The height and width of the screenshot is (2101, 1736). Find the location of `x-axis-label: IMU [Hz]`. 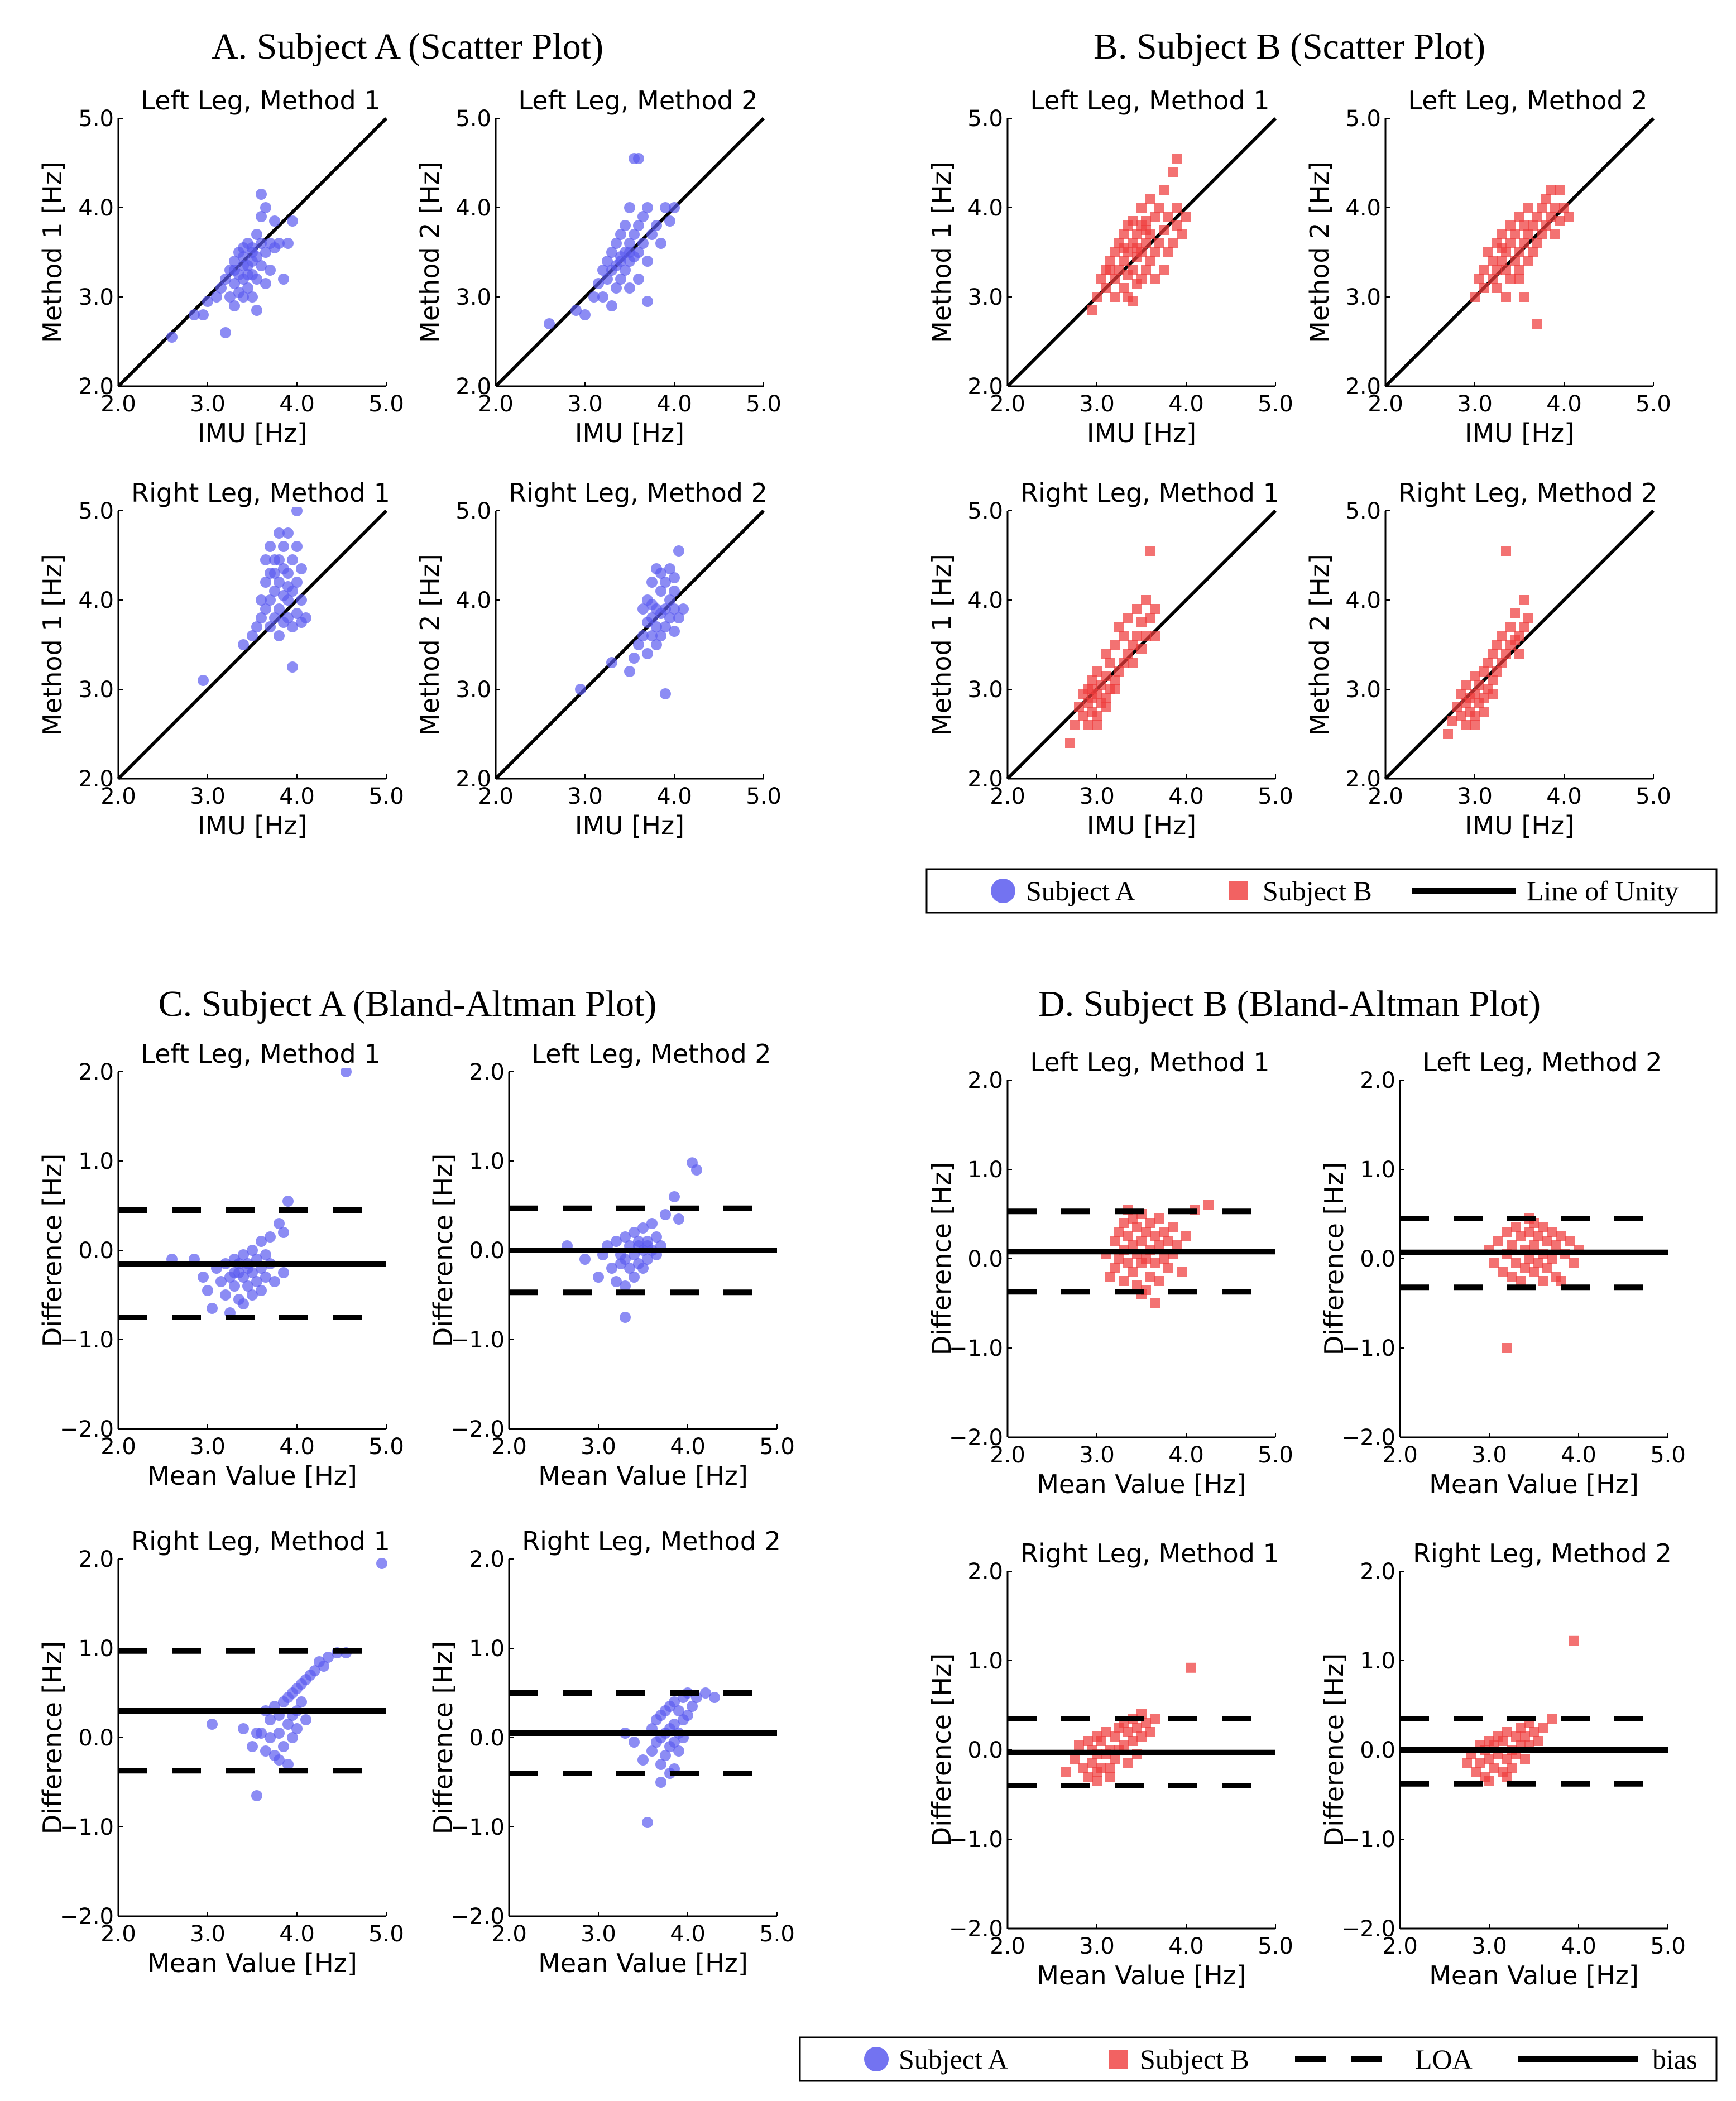

x-axis-label: IMU [Hz] is located at coordinates (252, 433).